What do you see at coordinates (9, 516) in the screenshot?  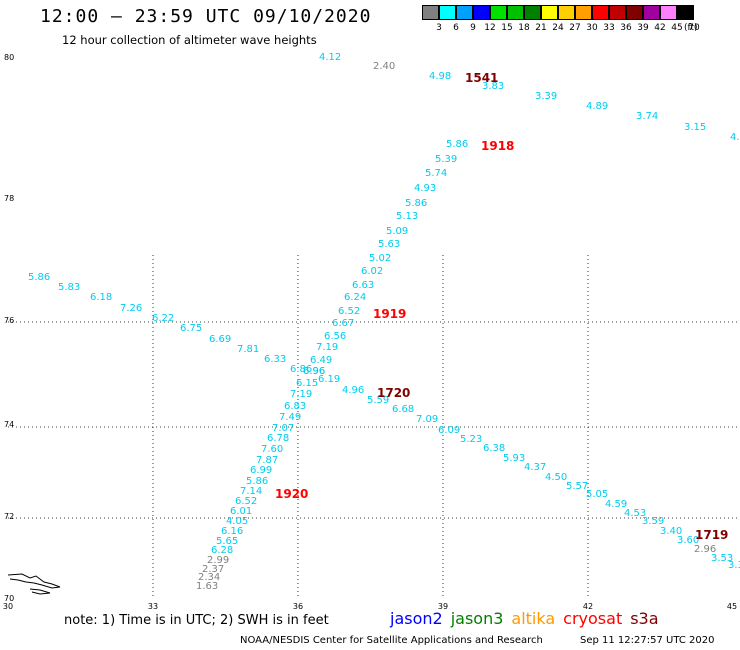 I see `latitude-label: 72` at bounding box center [9, 516].